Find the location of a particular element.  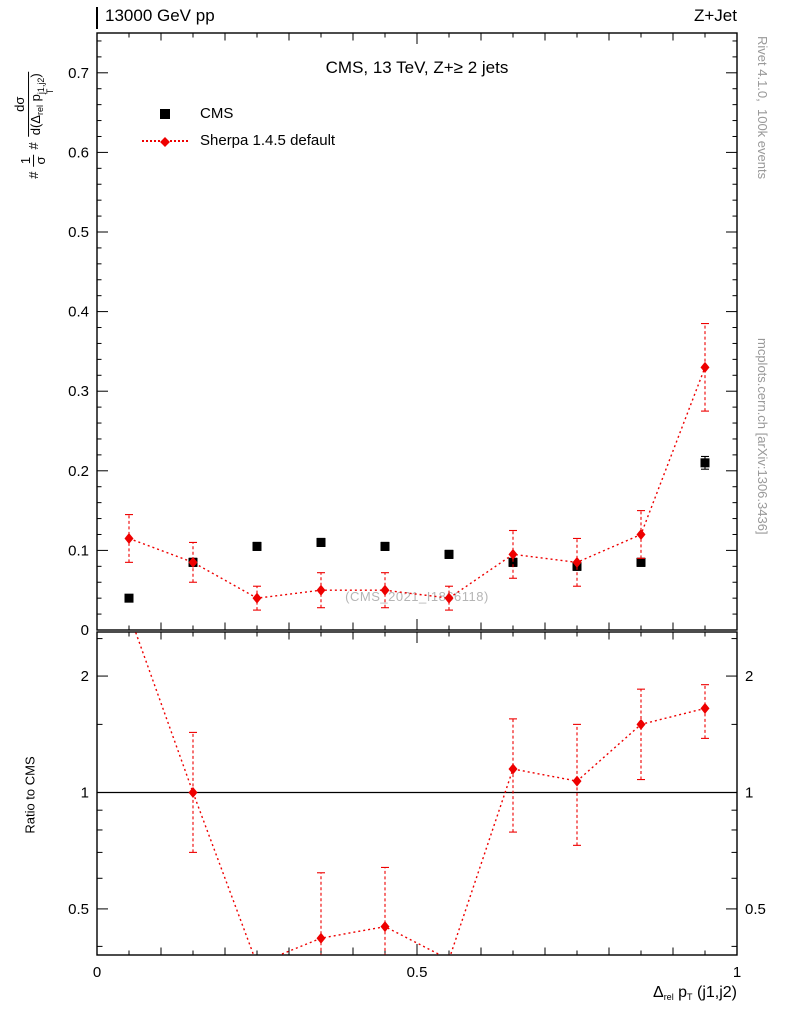

x-tick-label: 0 is located at coordinates (97, 972).